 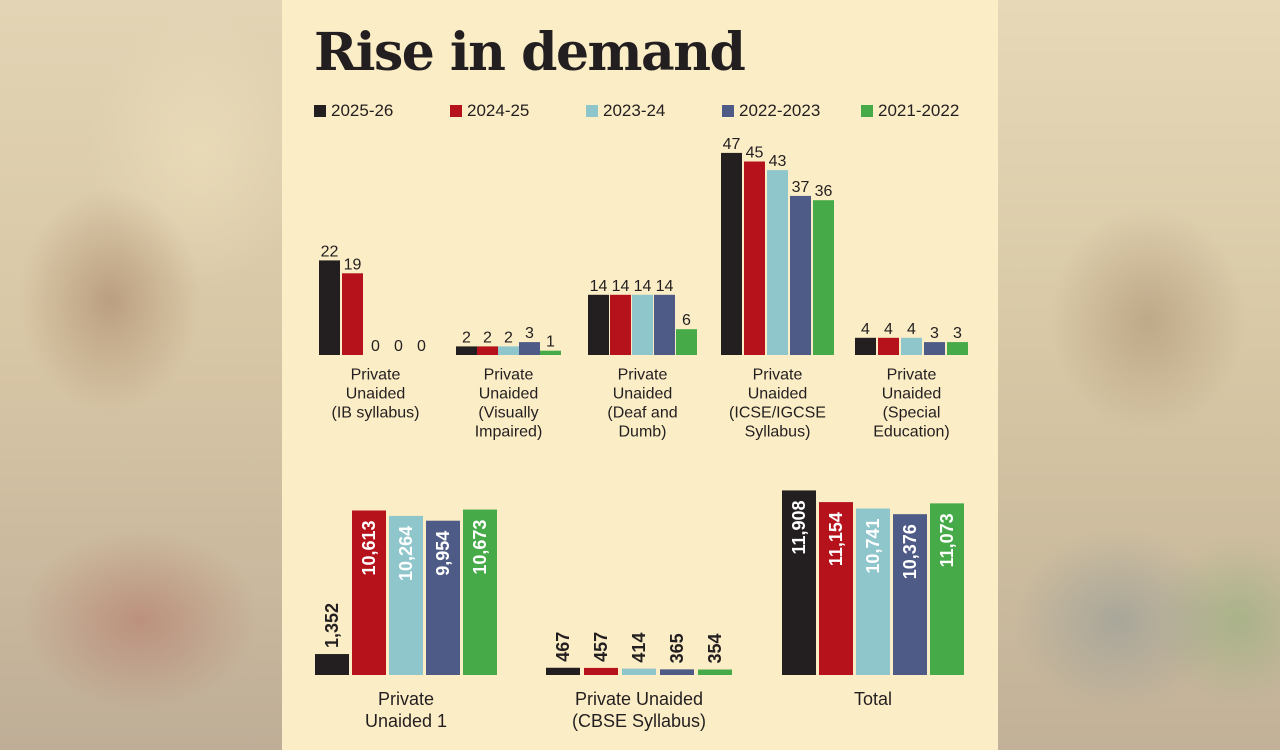 What do you see at coordinates (362, 110) in the screenshot?
I see `legend-label: 2025-26` at bounding box center [362, 110].